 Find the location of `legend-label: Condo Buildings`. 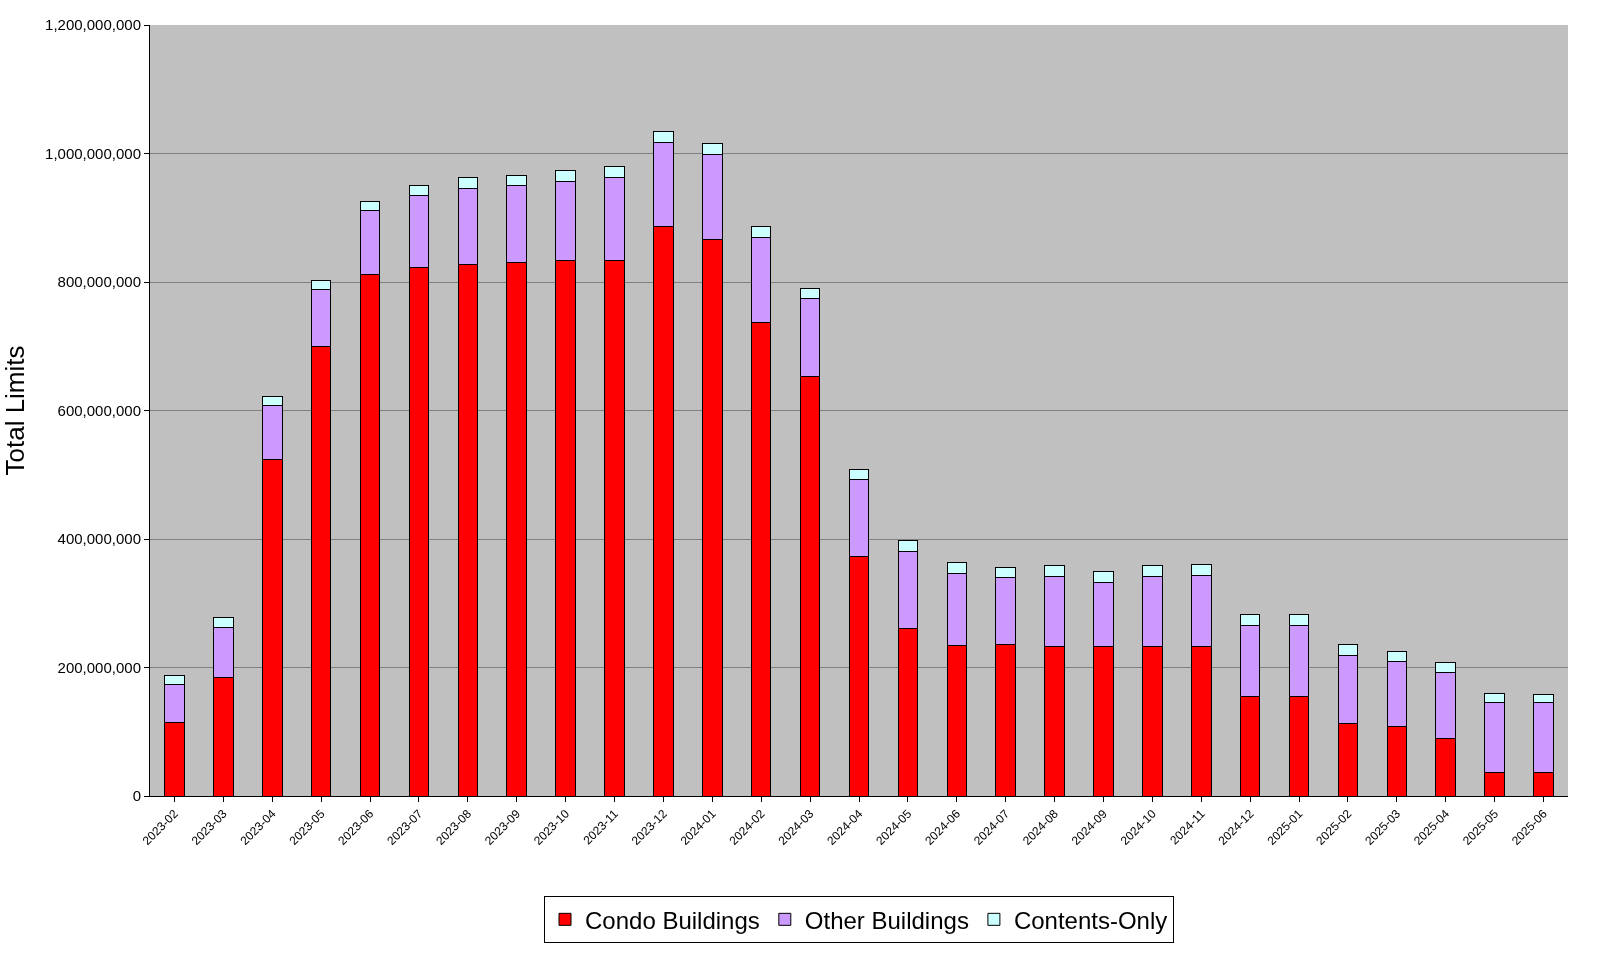

legend-label: Condo Buildings is located at coordinates (672, 920).